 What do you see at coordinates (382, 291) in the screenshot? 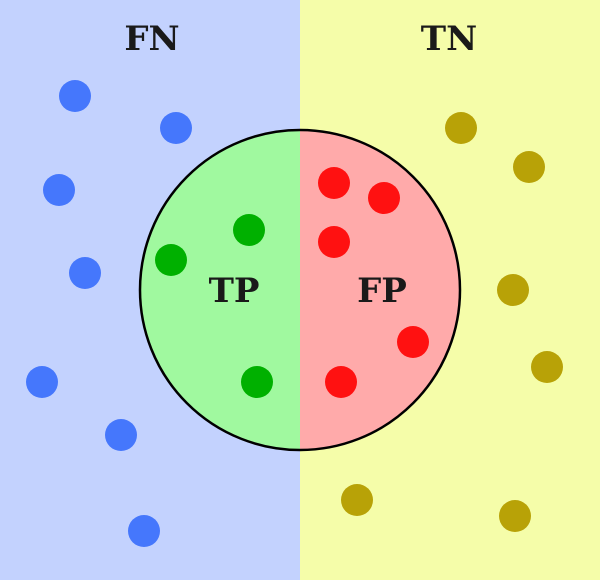
I see `fp-label: FP` at bounding box center [382, 291].